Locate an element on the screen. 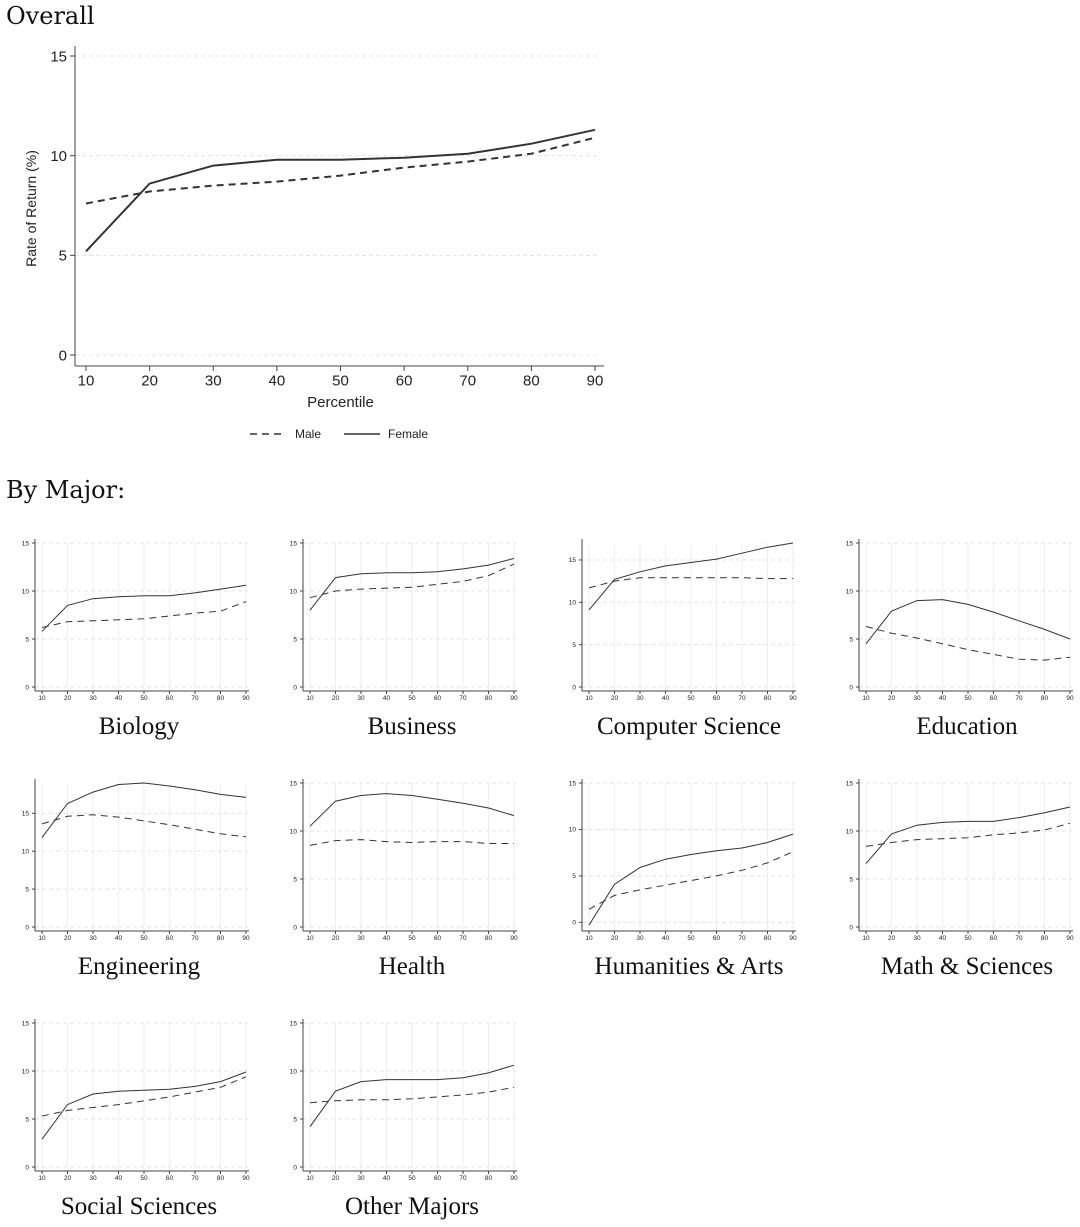 This screenshot has width=1080, height=1227. chart-engineering: 0 5 10 15 10 20 30 40 50 60 70 80 90 is located at coordinates (136, 860).